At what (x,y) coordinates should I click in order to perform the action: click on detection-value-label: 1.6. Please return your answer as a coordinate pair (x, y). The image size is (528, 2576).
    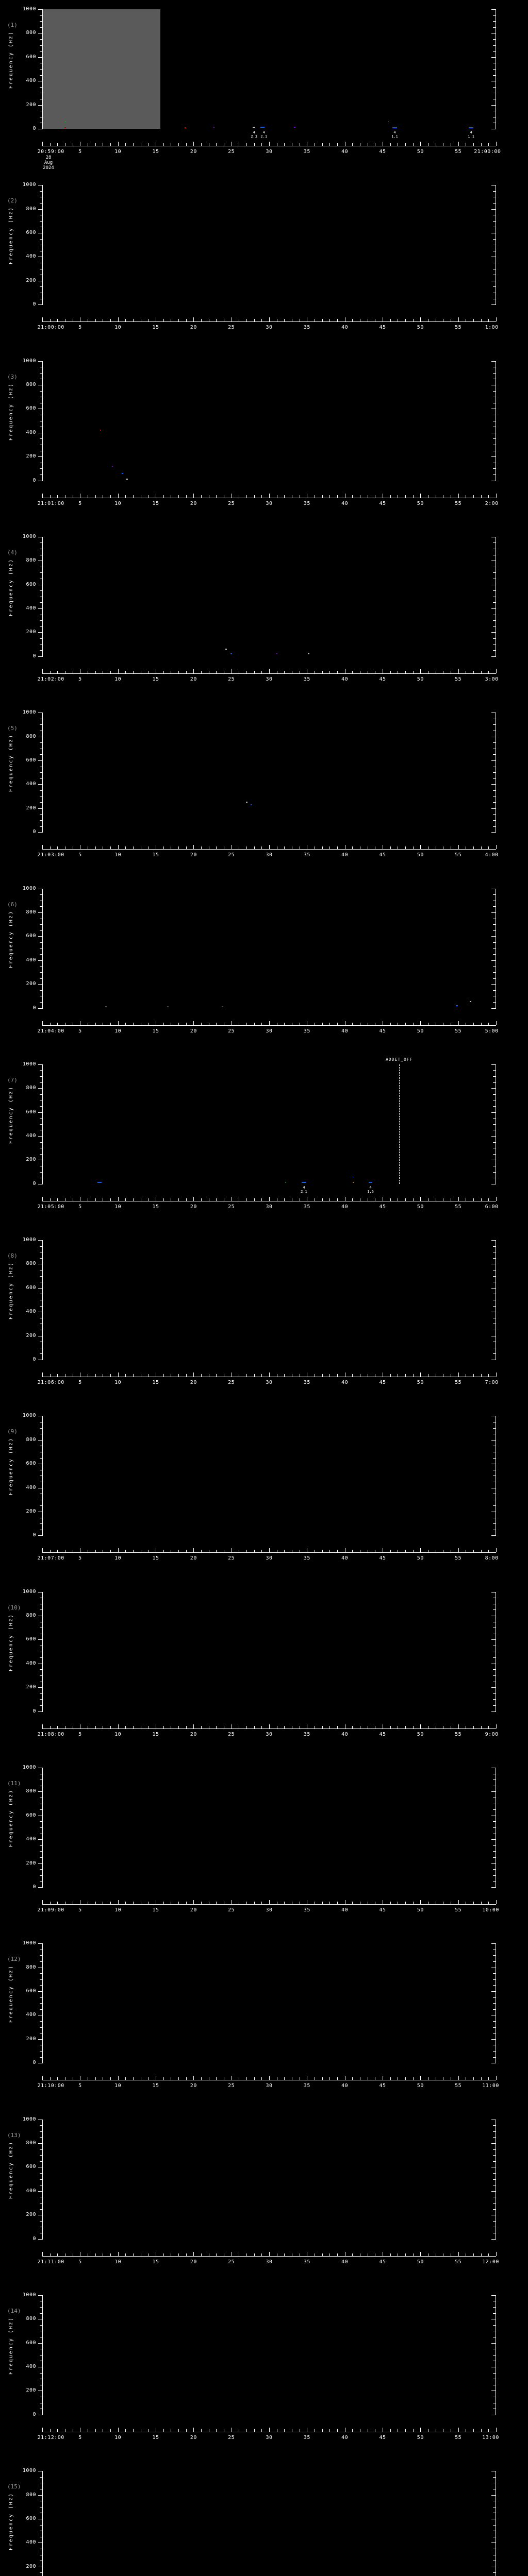
    Looking at the image, I should click on (371, 1191).